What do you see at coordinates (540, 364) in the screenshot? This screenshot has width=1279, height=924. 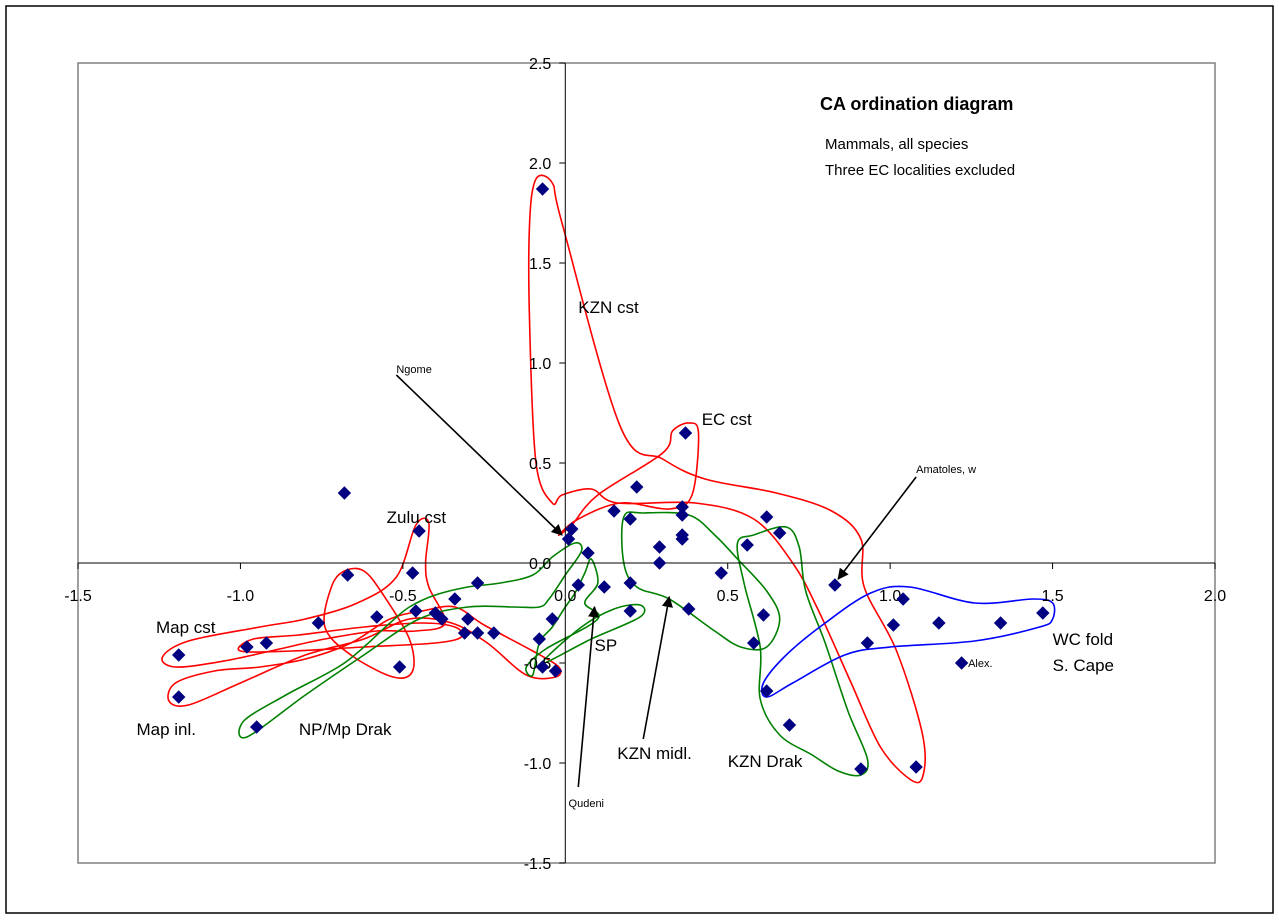 I see `y-tick-label: 1.0` at bounding box center [540, 364].